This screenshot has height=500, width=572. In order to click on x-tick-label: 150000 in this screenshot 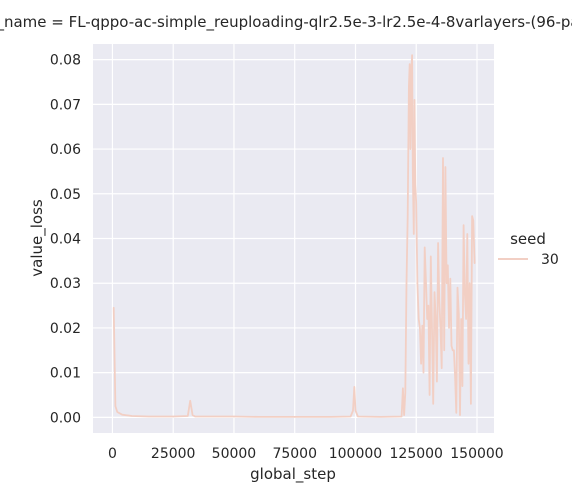, I will do `click(476, 454)`.